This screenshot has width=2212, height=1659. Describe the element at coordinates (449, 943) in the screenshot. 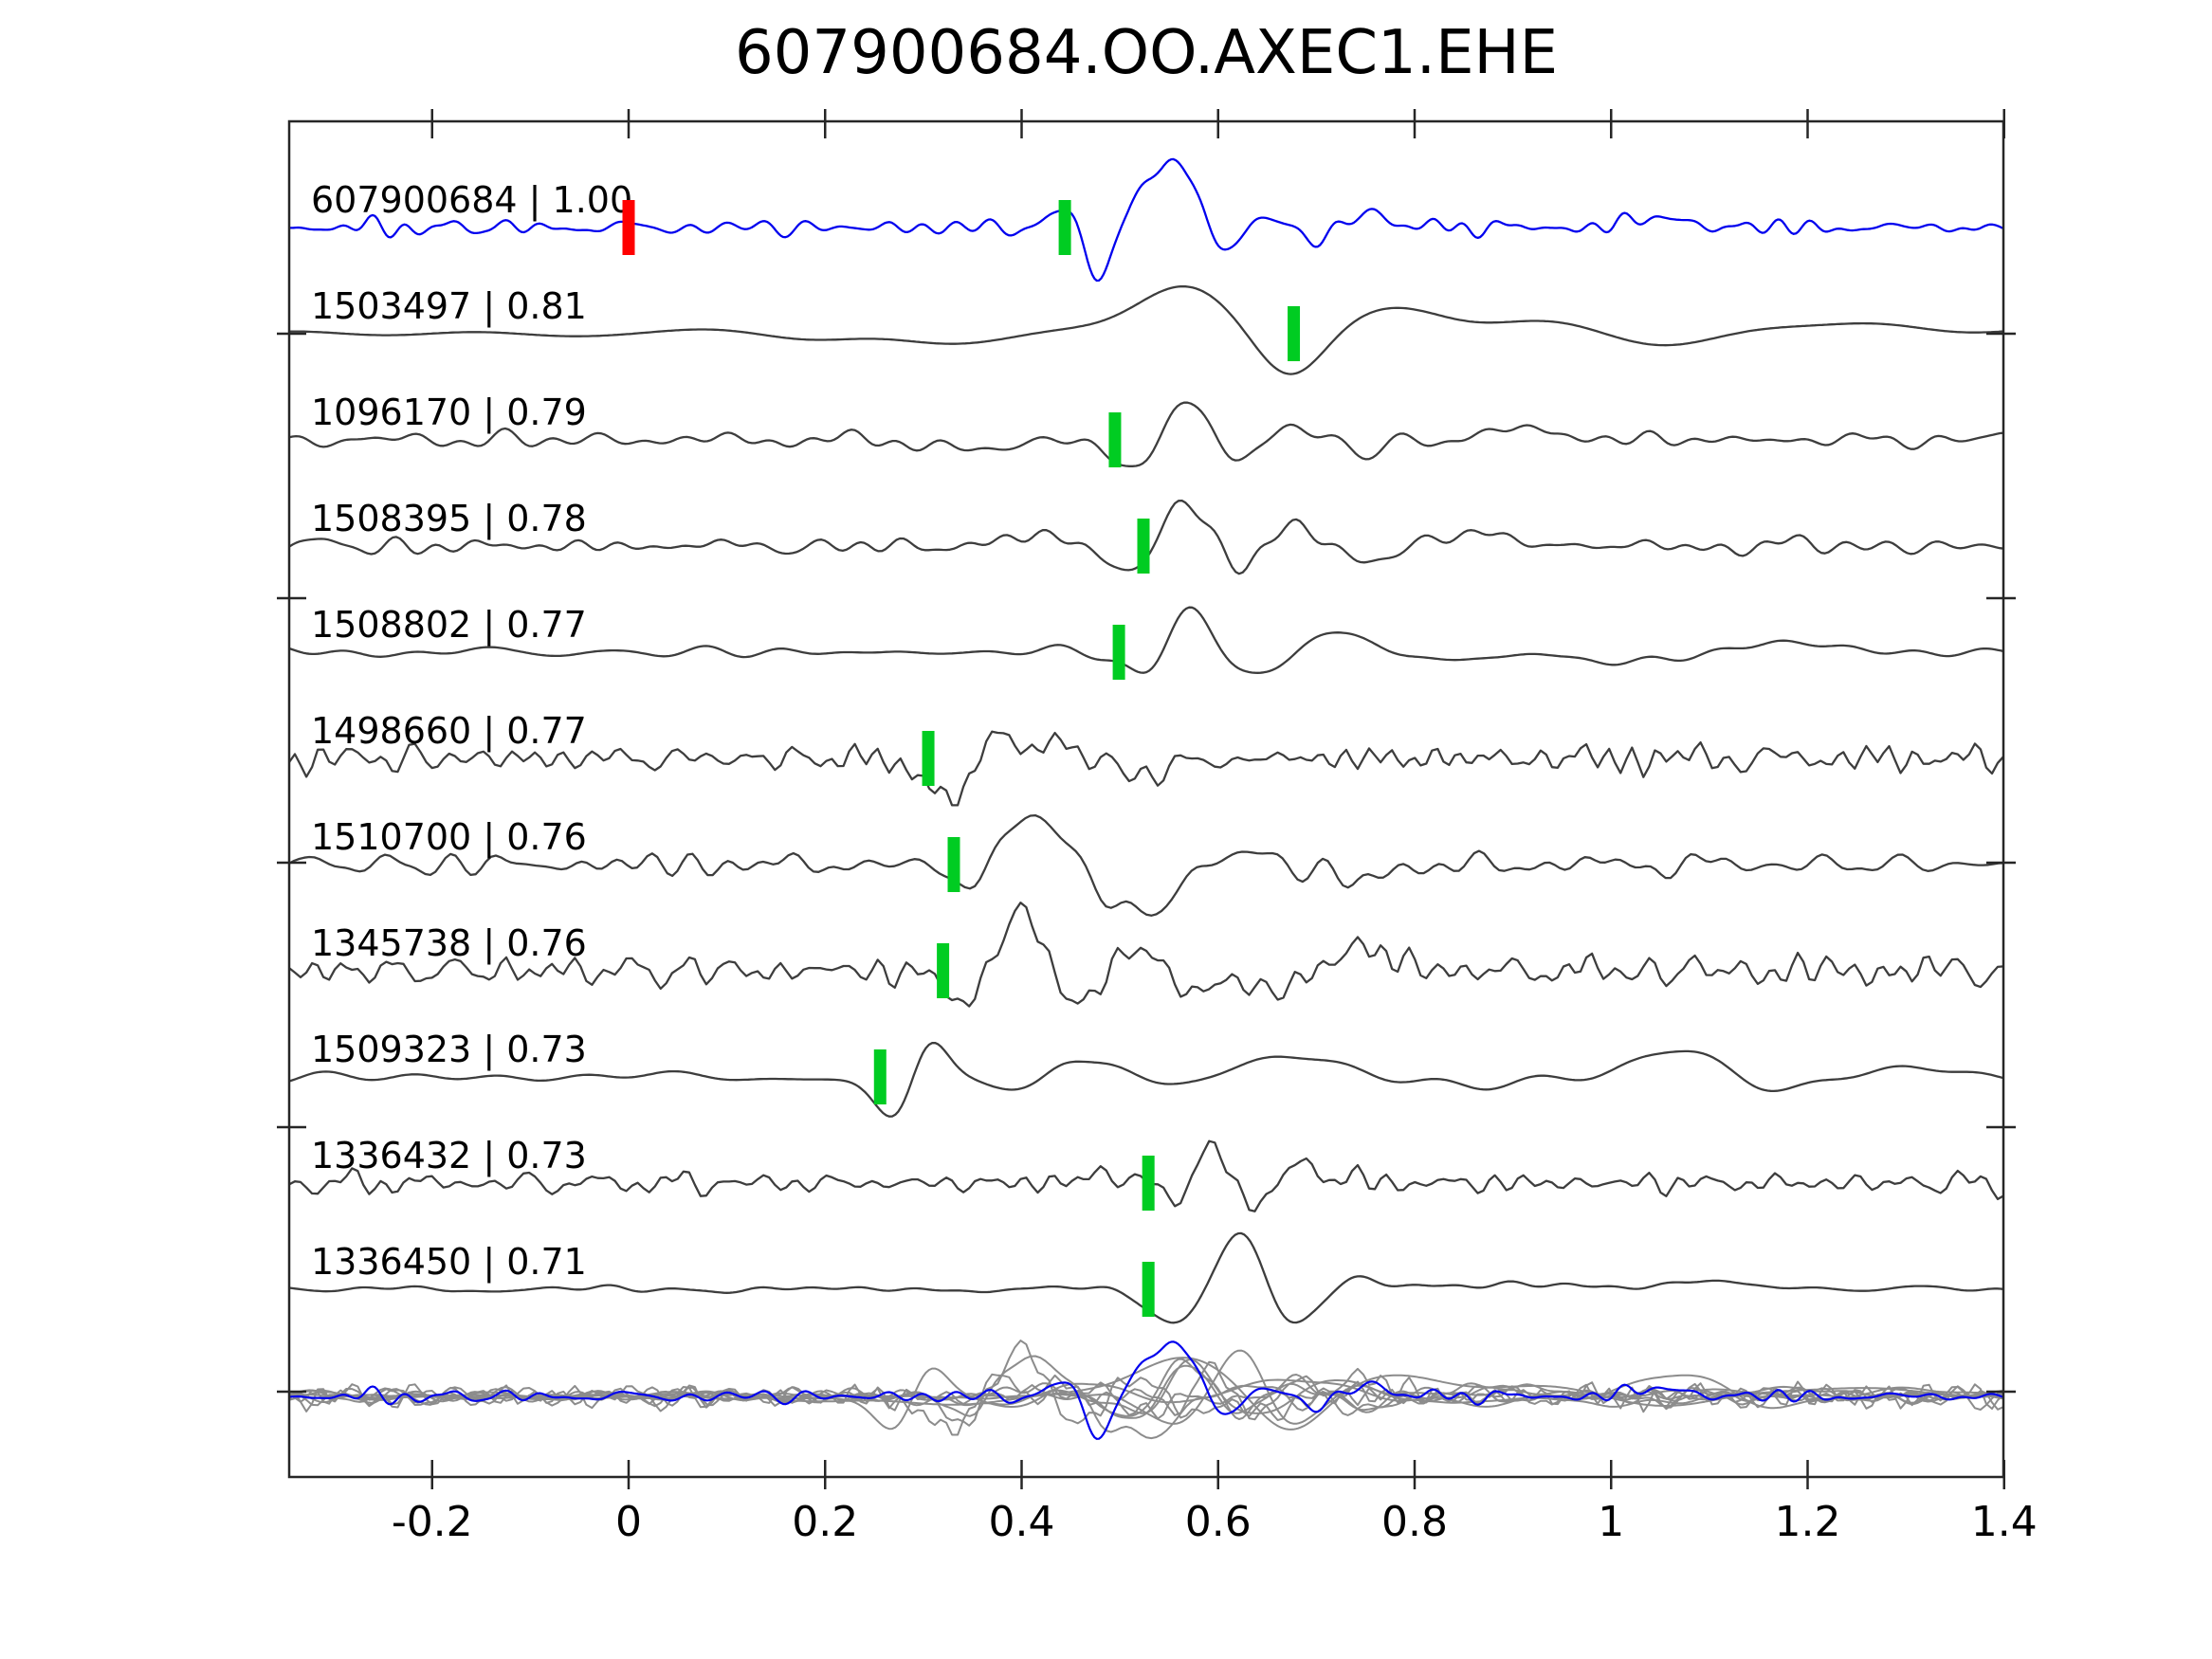

I see `trace-label-1345738: 1345738 | 0.76` at that location.